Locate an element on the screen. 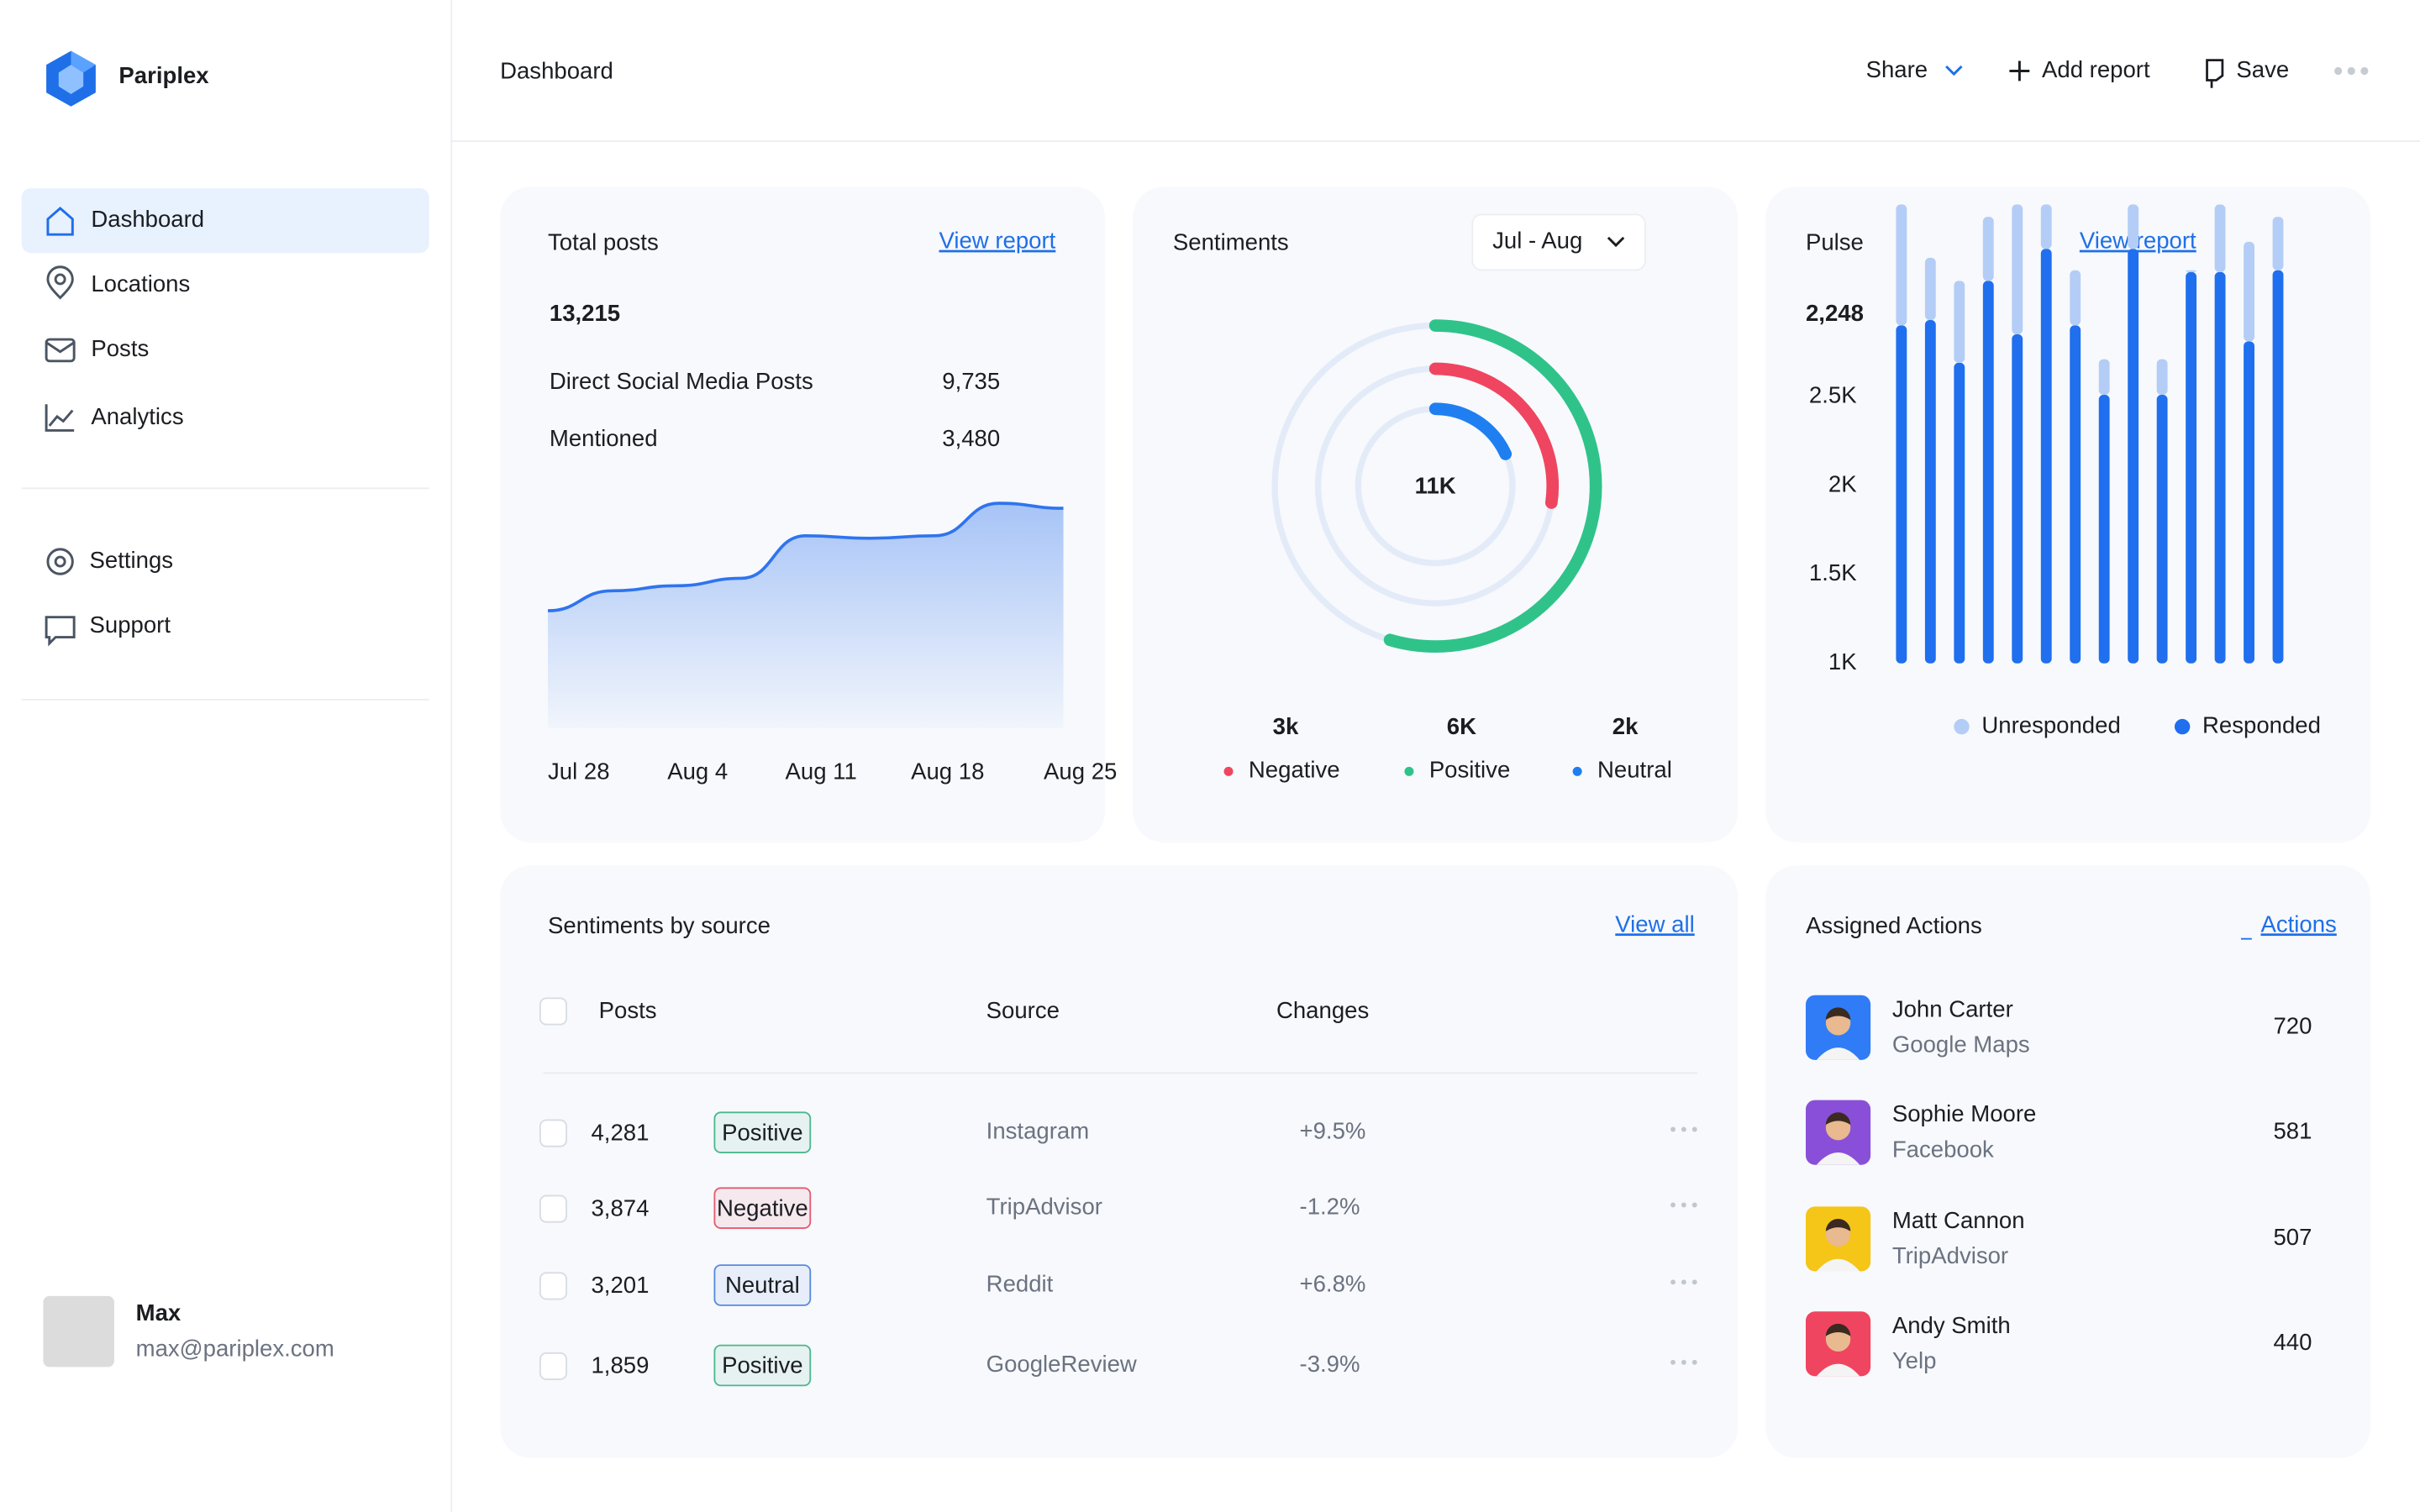 Image resolution: width=2420 pixels, height=1512 pixels. ring-arc is located at coordinates (1435, 486).